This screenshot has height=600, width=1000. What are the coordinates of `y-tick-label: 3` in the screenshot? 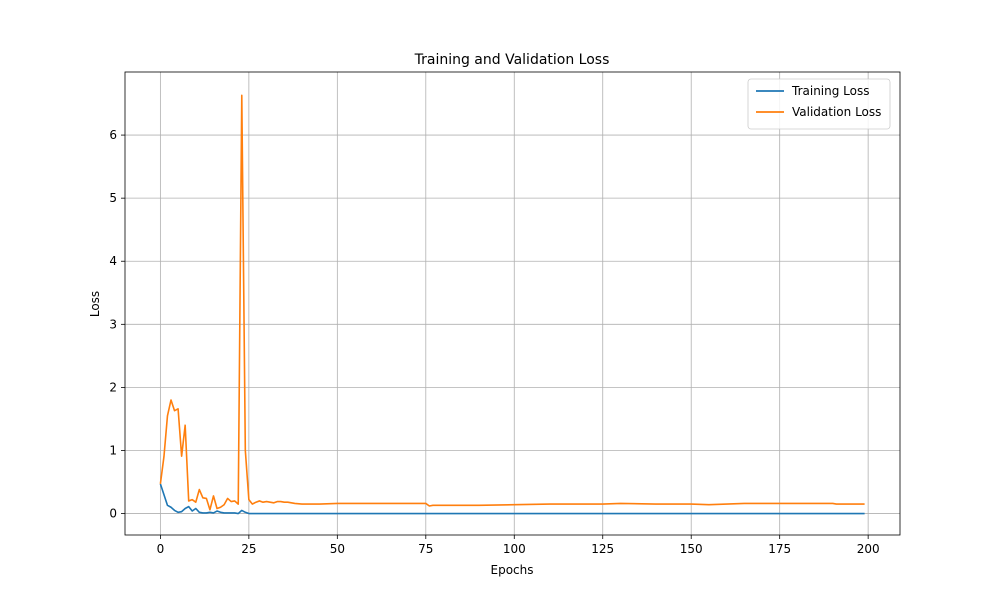 It's located at (113, 324).